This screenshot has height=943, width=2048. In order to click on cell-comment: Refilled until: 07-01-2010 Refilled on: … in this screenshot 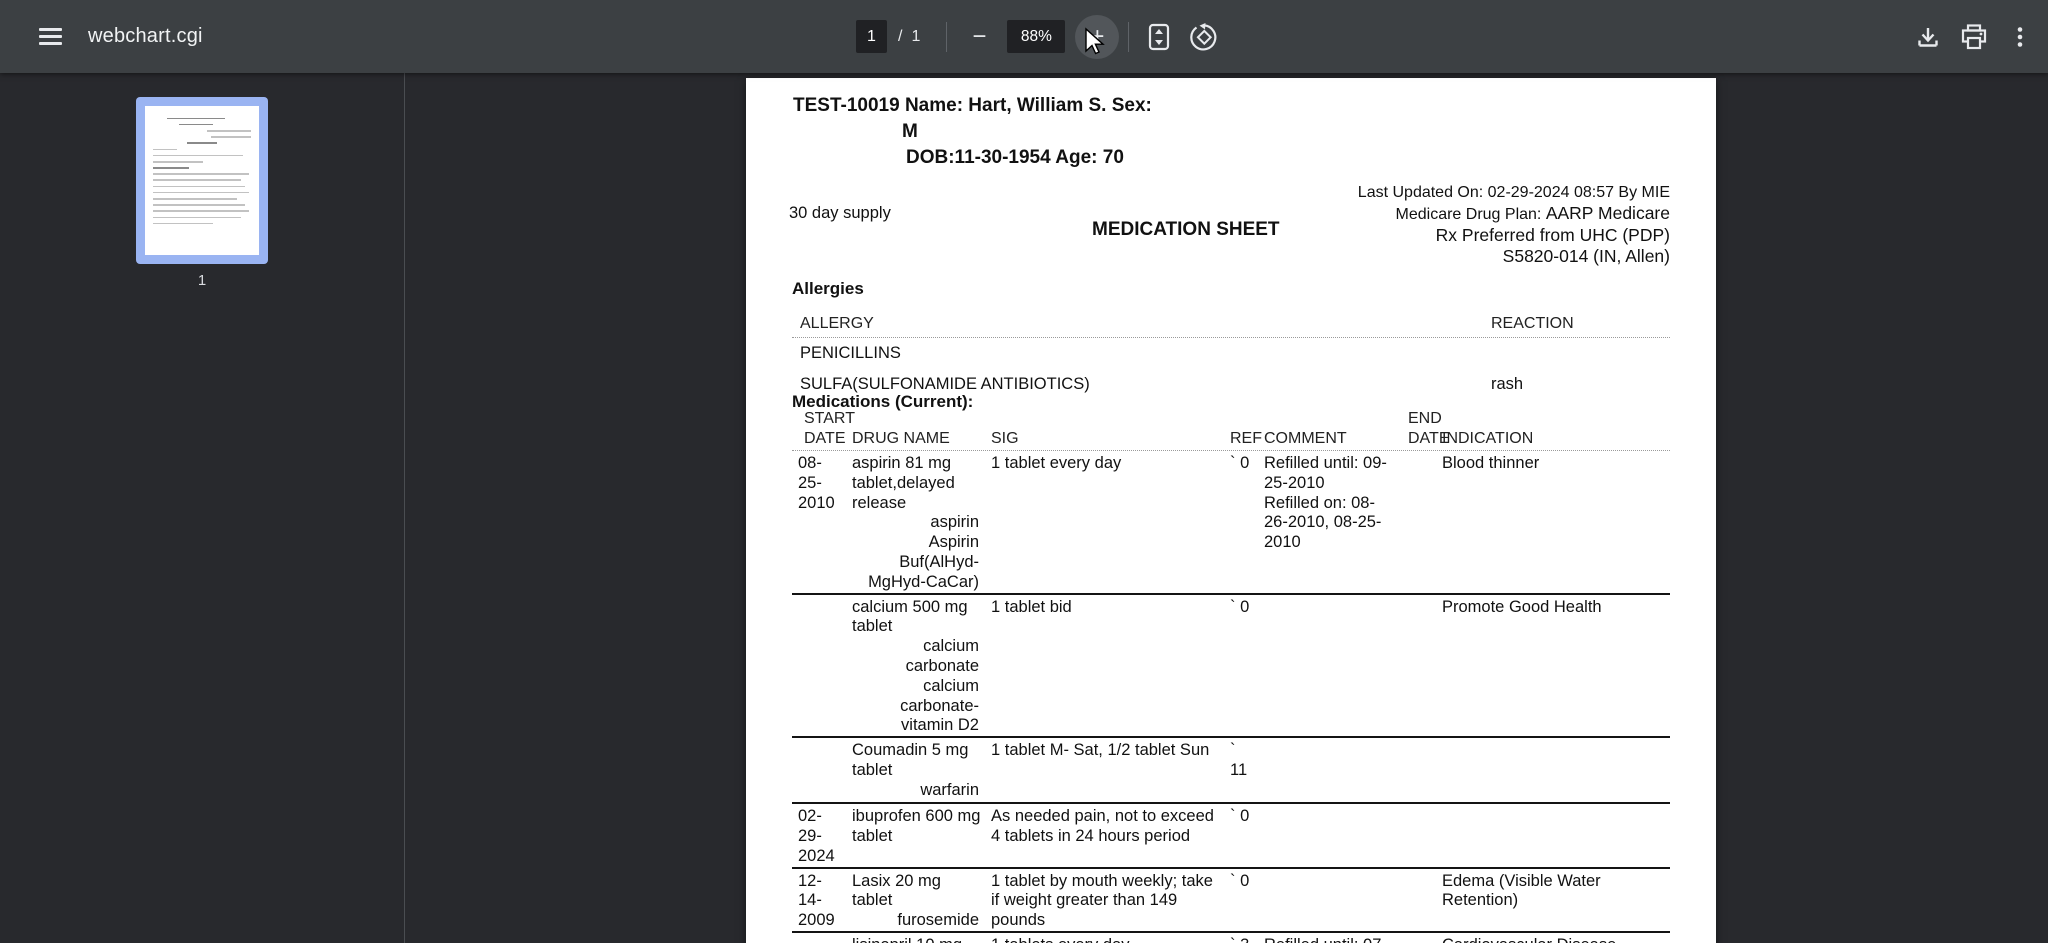, I will do `click(1327, 939)`.